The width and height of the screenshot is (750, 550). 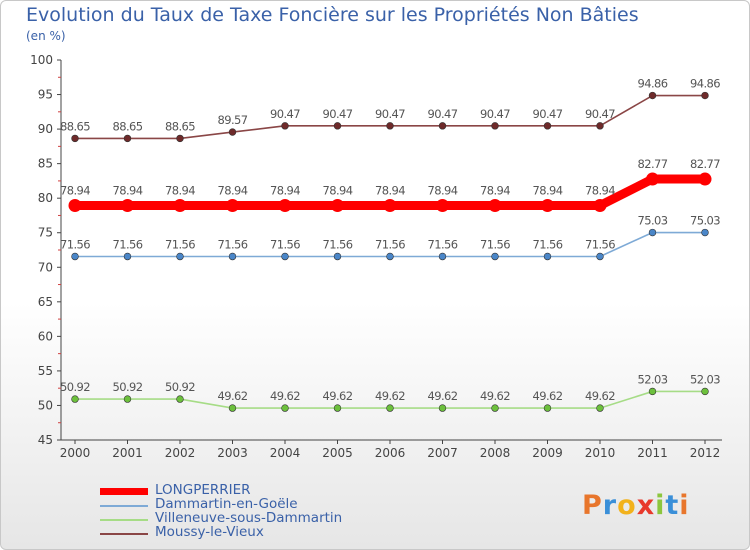 What do you see at coordinates (45, 129) in the screenshot?
I see `y-tick-label: 90` at bounding box center [45, 129].